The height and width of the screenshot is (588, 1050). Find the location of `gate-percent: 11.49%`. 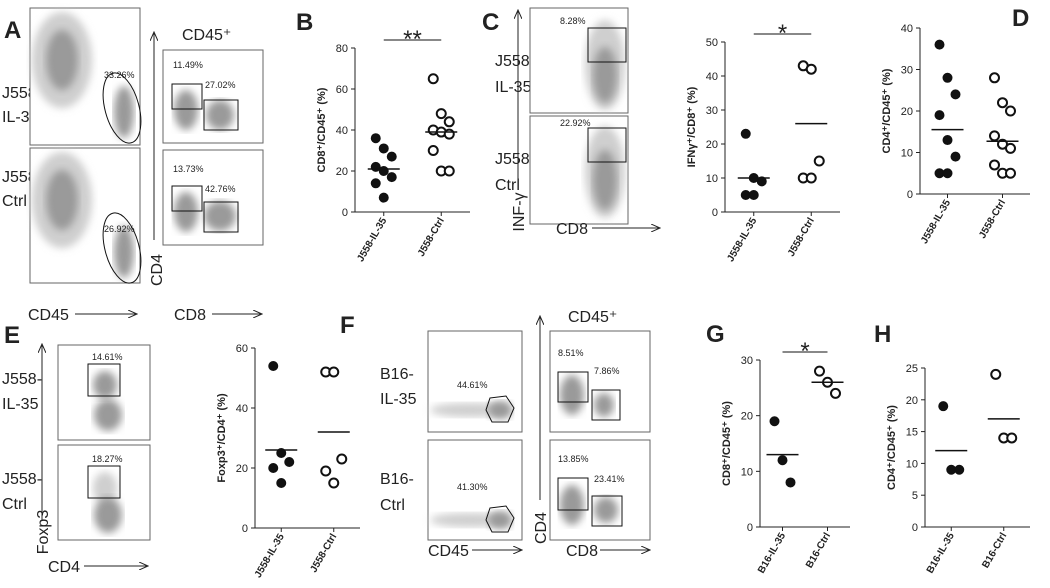

gate-percent: 11.49% is located at coordinates (188, 65).